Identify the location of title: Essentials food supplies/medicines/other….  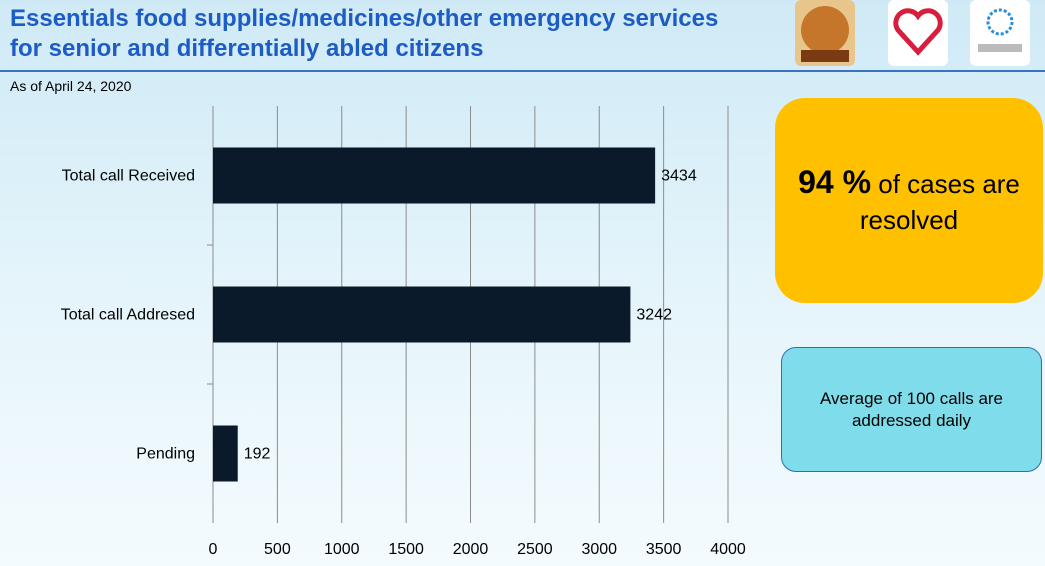
(364, 33).